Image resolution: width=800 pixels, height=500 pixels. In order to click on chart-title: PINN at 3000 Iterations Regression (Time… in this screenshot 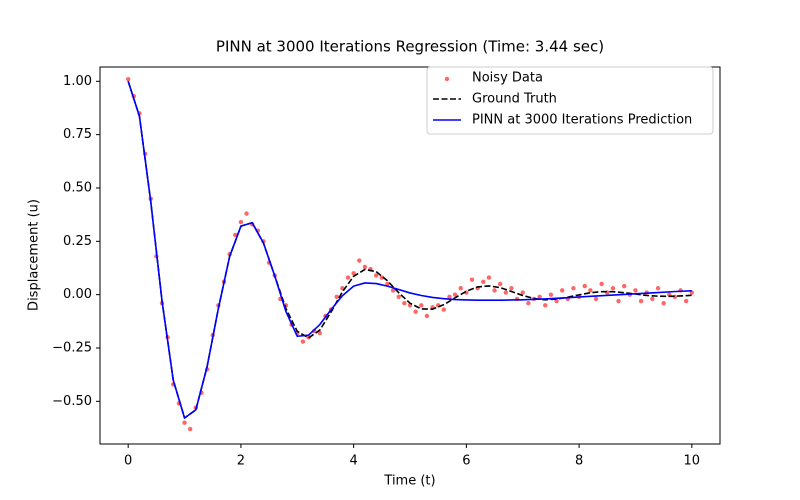, I will do `click(410, 47)`.